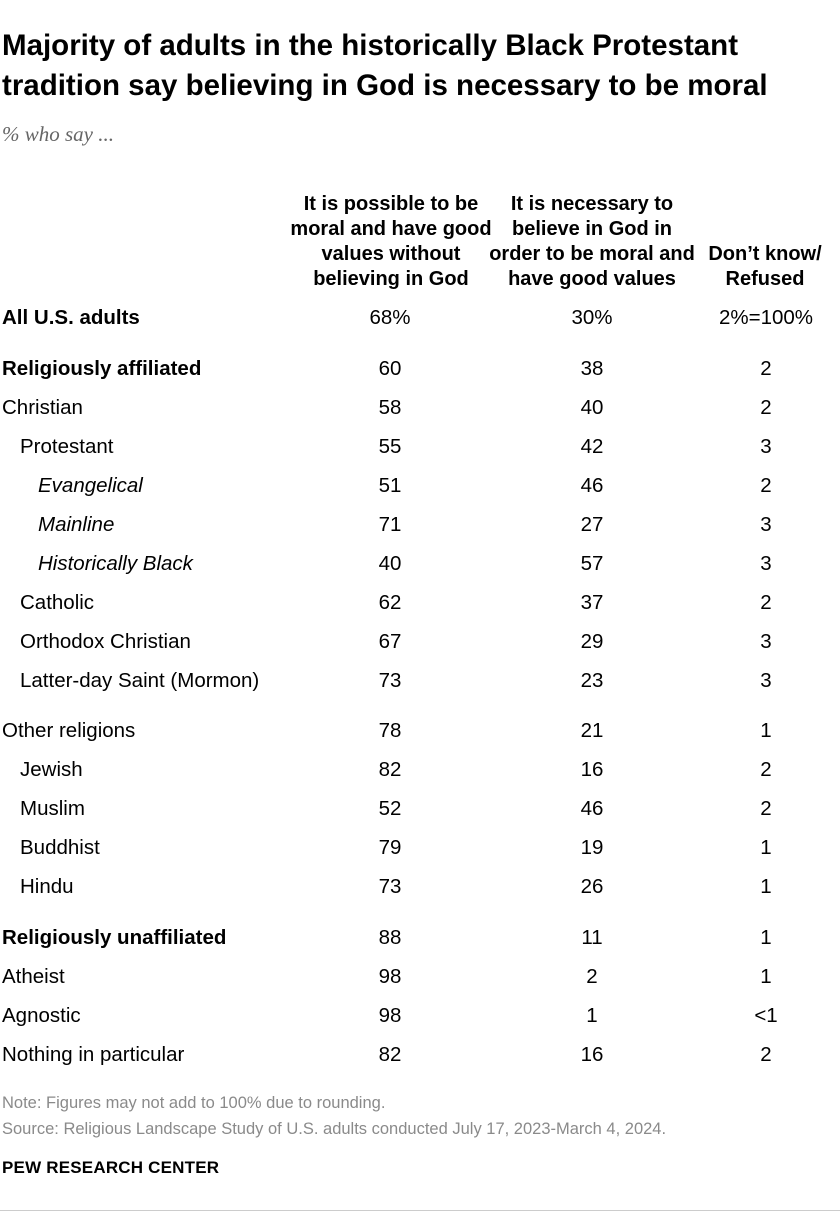  What do you see at coordinates (390, 368) in the screenshot?
I see `value-cell: 60` at bounding box center [390, 368].